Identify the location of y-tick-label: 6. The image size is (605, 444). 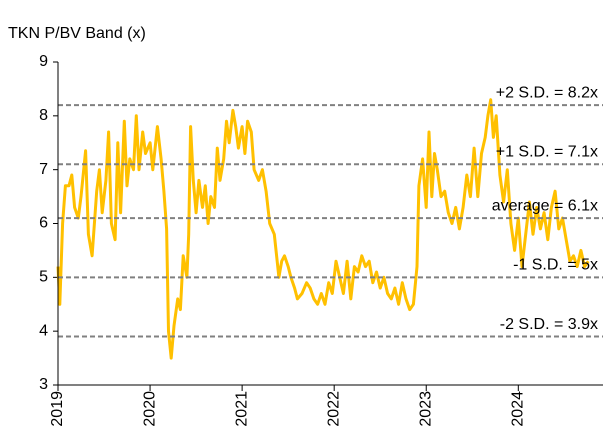
(43, 223).